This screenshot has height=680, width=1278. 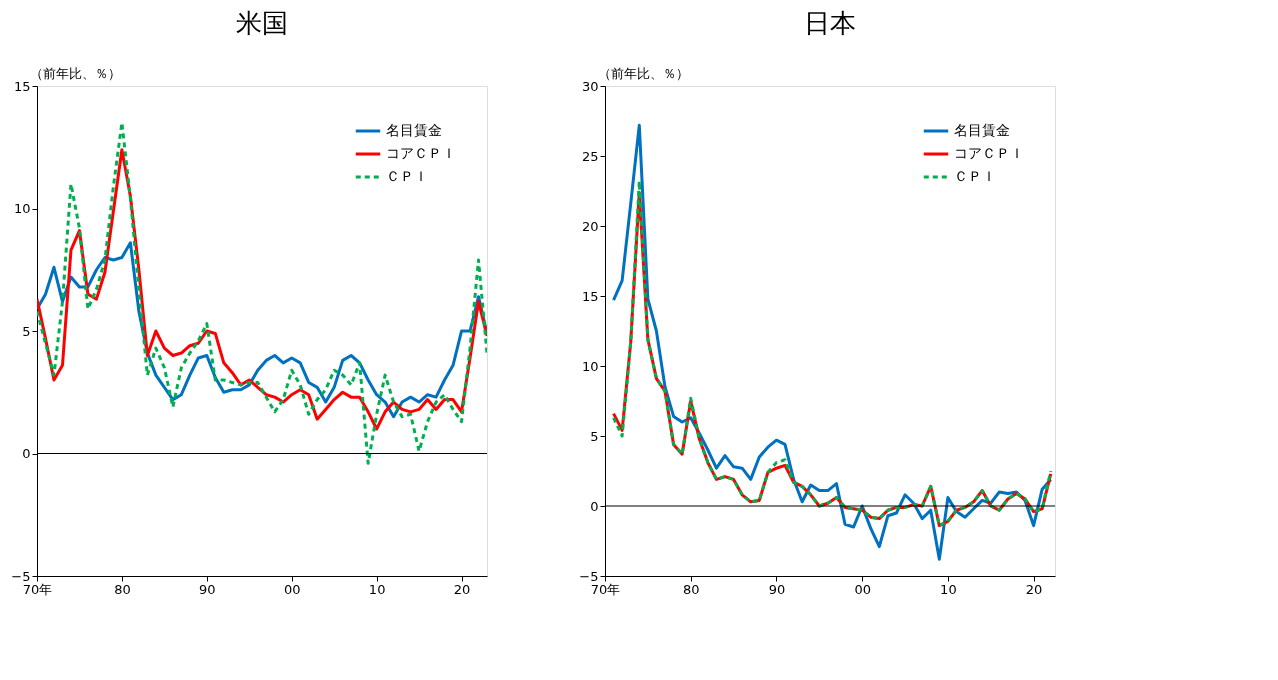 I want to click on chart-title: 米国, so click(x=262, y=23).